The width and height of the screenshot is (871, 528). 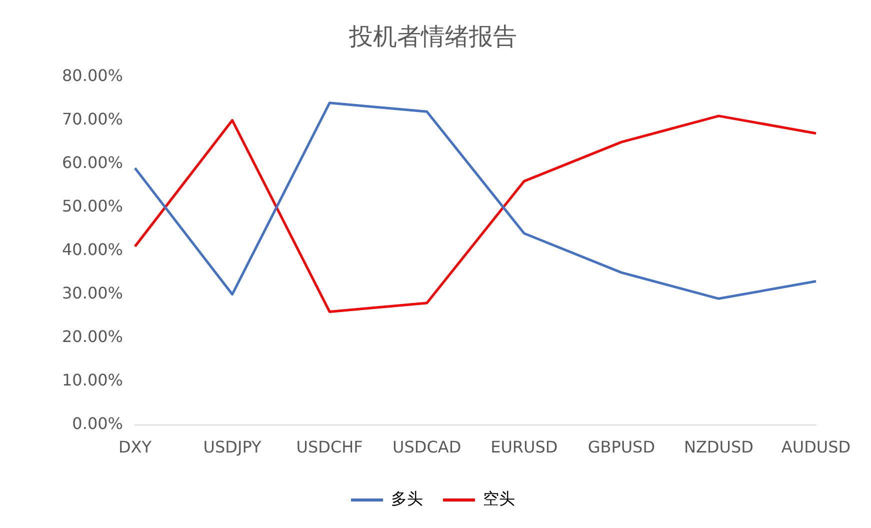 What do you see at coordinates (98, 423) in the screenshot?
I see `y-tick-label: 0.00%` at bounding box center [98, 423].